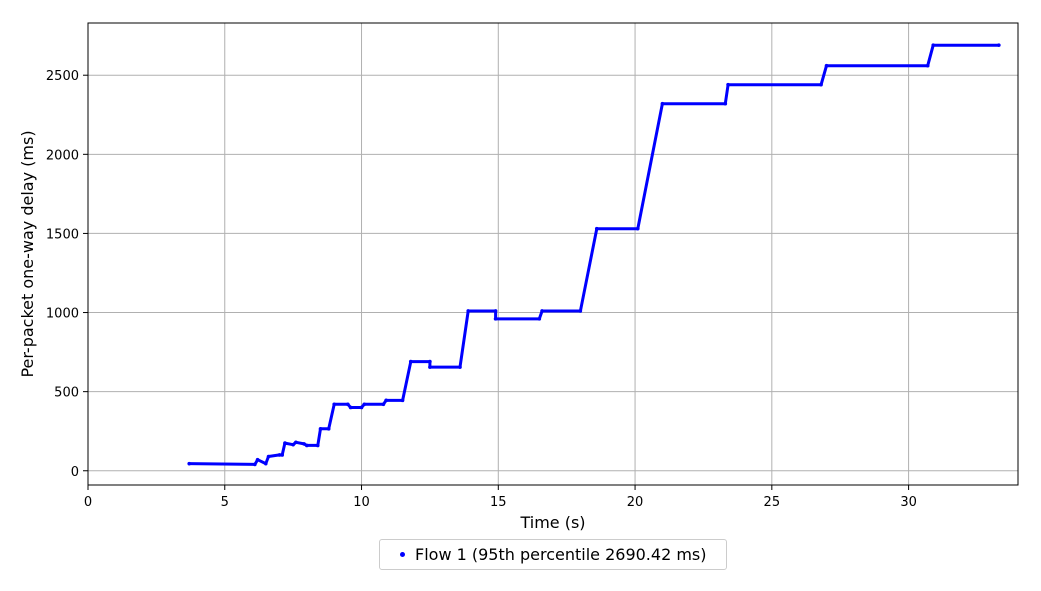 Image resolution: width=1041 pixels, height=591 pixels. I want to click on y-tick-label: 500, so click(66, 393).